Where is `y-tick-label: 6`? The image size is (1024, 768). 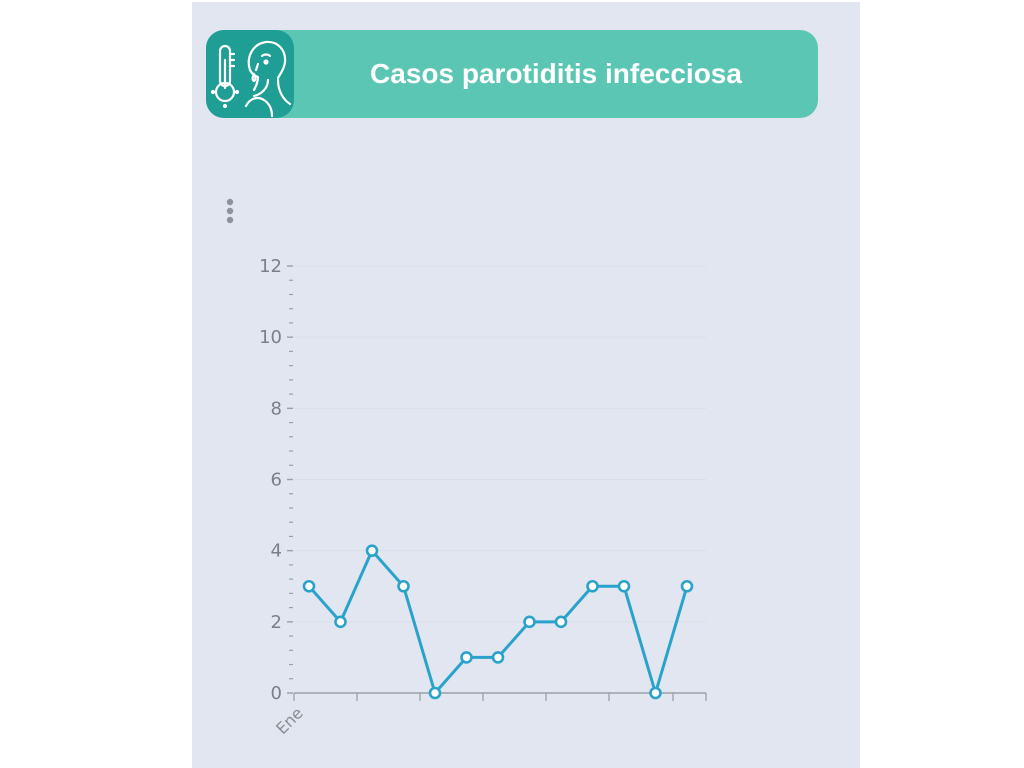 y-tick-label: 6 is located at coordinates (276, 480).